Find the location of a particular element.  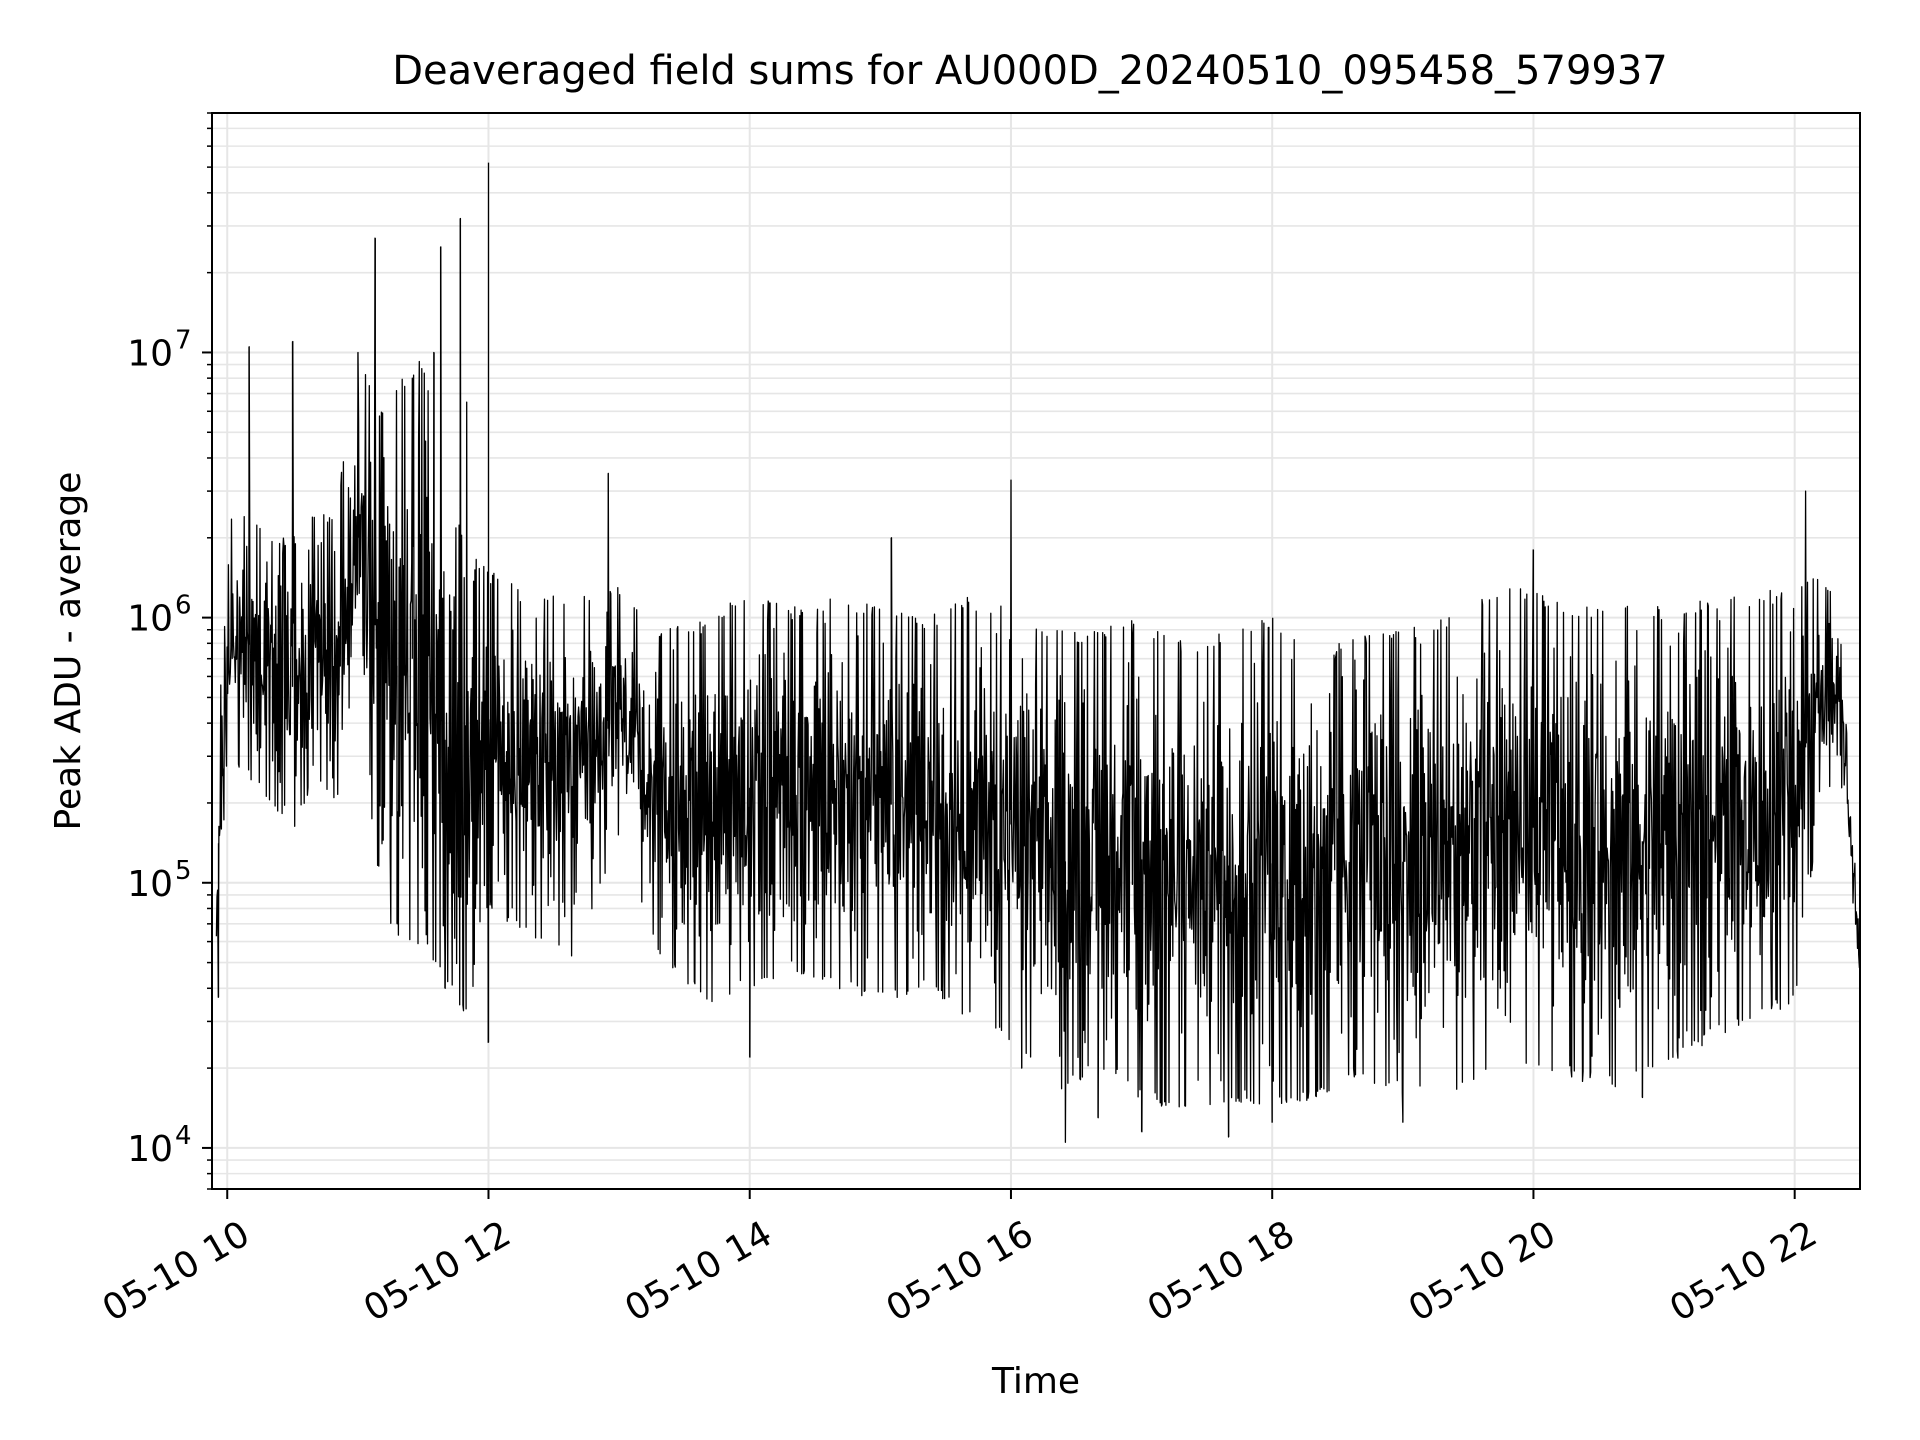

y-tick-label: 10 6 is located at coordinates (159, 615).